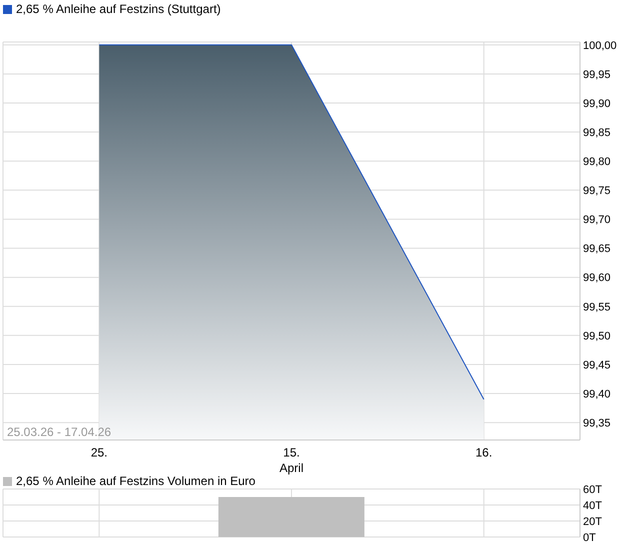  Describe the element at coordinates (597, 132) in the screenshot. I see `y-tick-label: 99,85` at that location.